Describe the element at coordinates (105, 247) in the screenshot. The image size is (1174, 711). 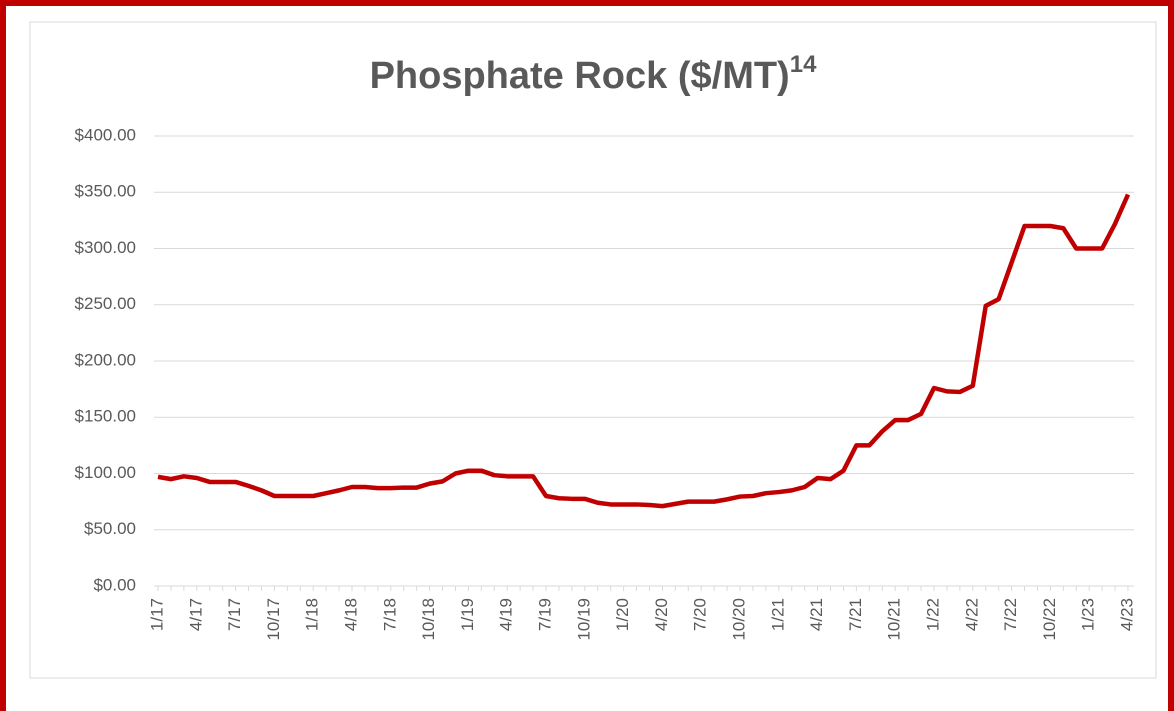
I see `y-tick-label: $300.00` at that location.